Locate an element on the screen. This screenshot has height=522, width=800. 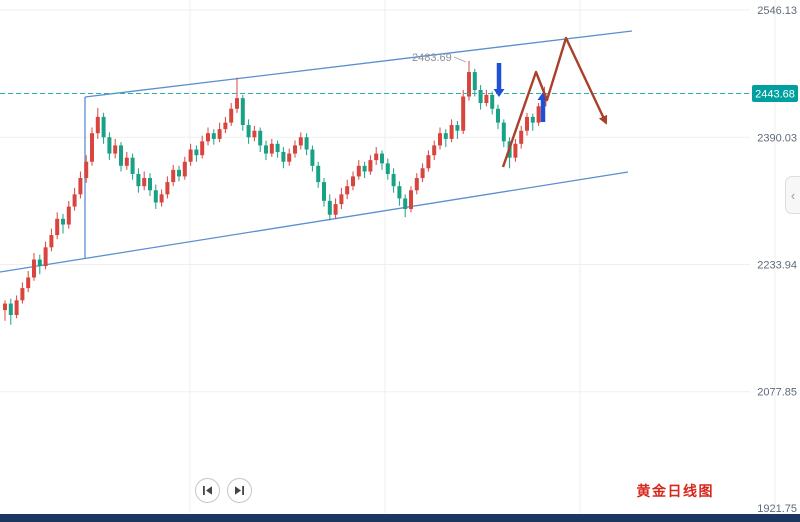
svg-text: 1921.75 is located at coordinates (777, 509).